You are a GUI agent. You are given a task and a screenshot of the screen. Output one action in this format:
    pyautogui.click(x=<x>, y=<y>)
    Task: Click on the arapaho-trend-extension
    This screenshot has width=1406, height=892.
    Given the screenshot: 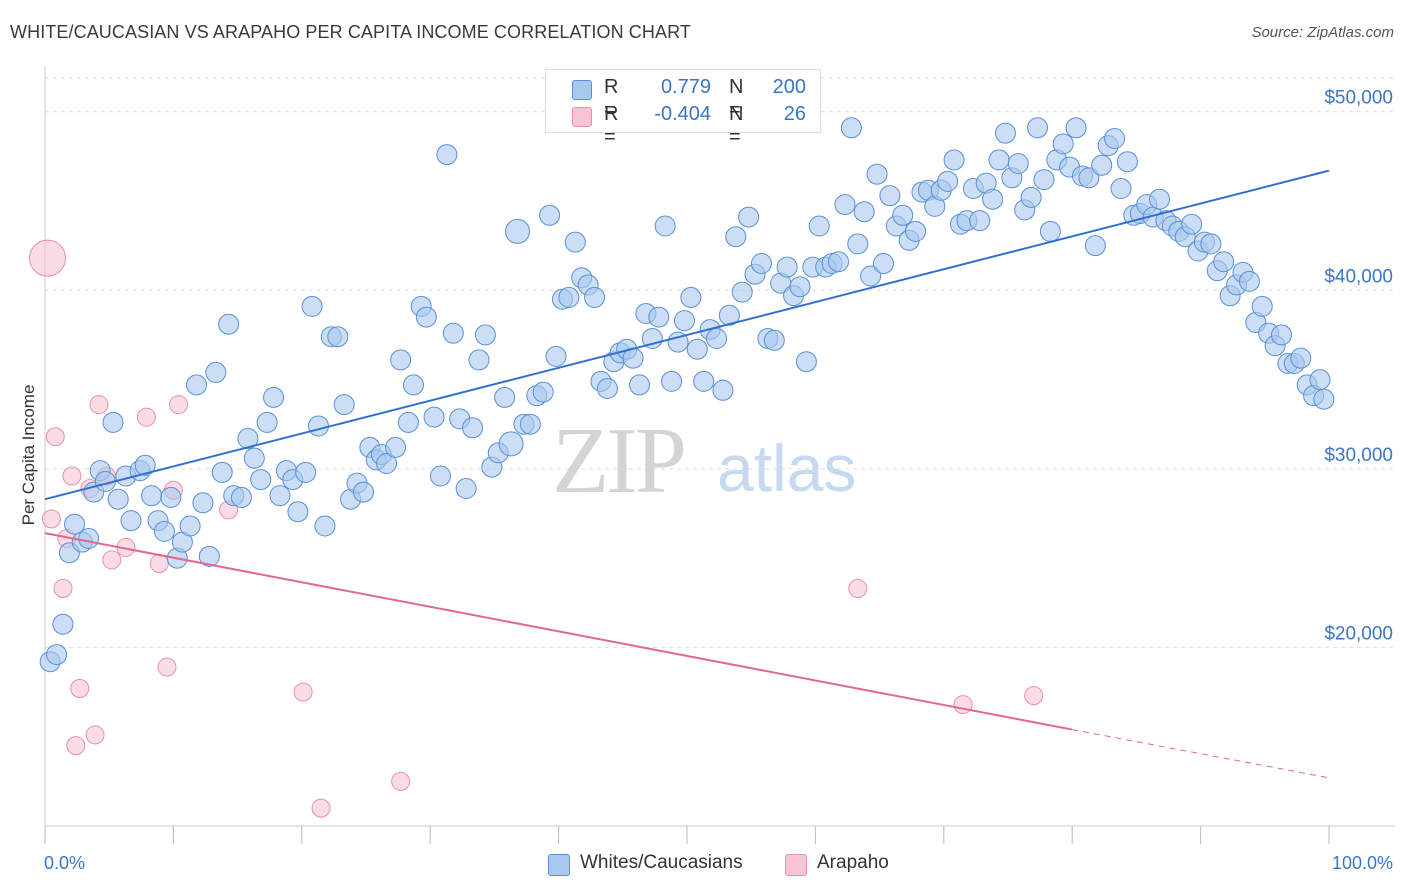 What is the action you would take?
    pyautogui.click(x=1201, y=754)
    